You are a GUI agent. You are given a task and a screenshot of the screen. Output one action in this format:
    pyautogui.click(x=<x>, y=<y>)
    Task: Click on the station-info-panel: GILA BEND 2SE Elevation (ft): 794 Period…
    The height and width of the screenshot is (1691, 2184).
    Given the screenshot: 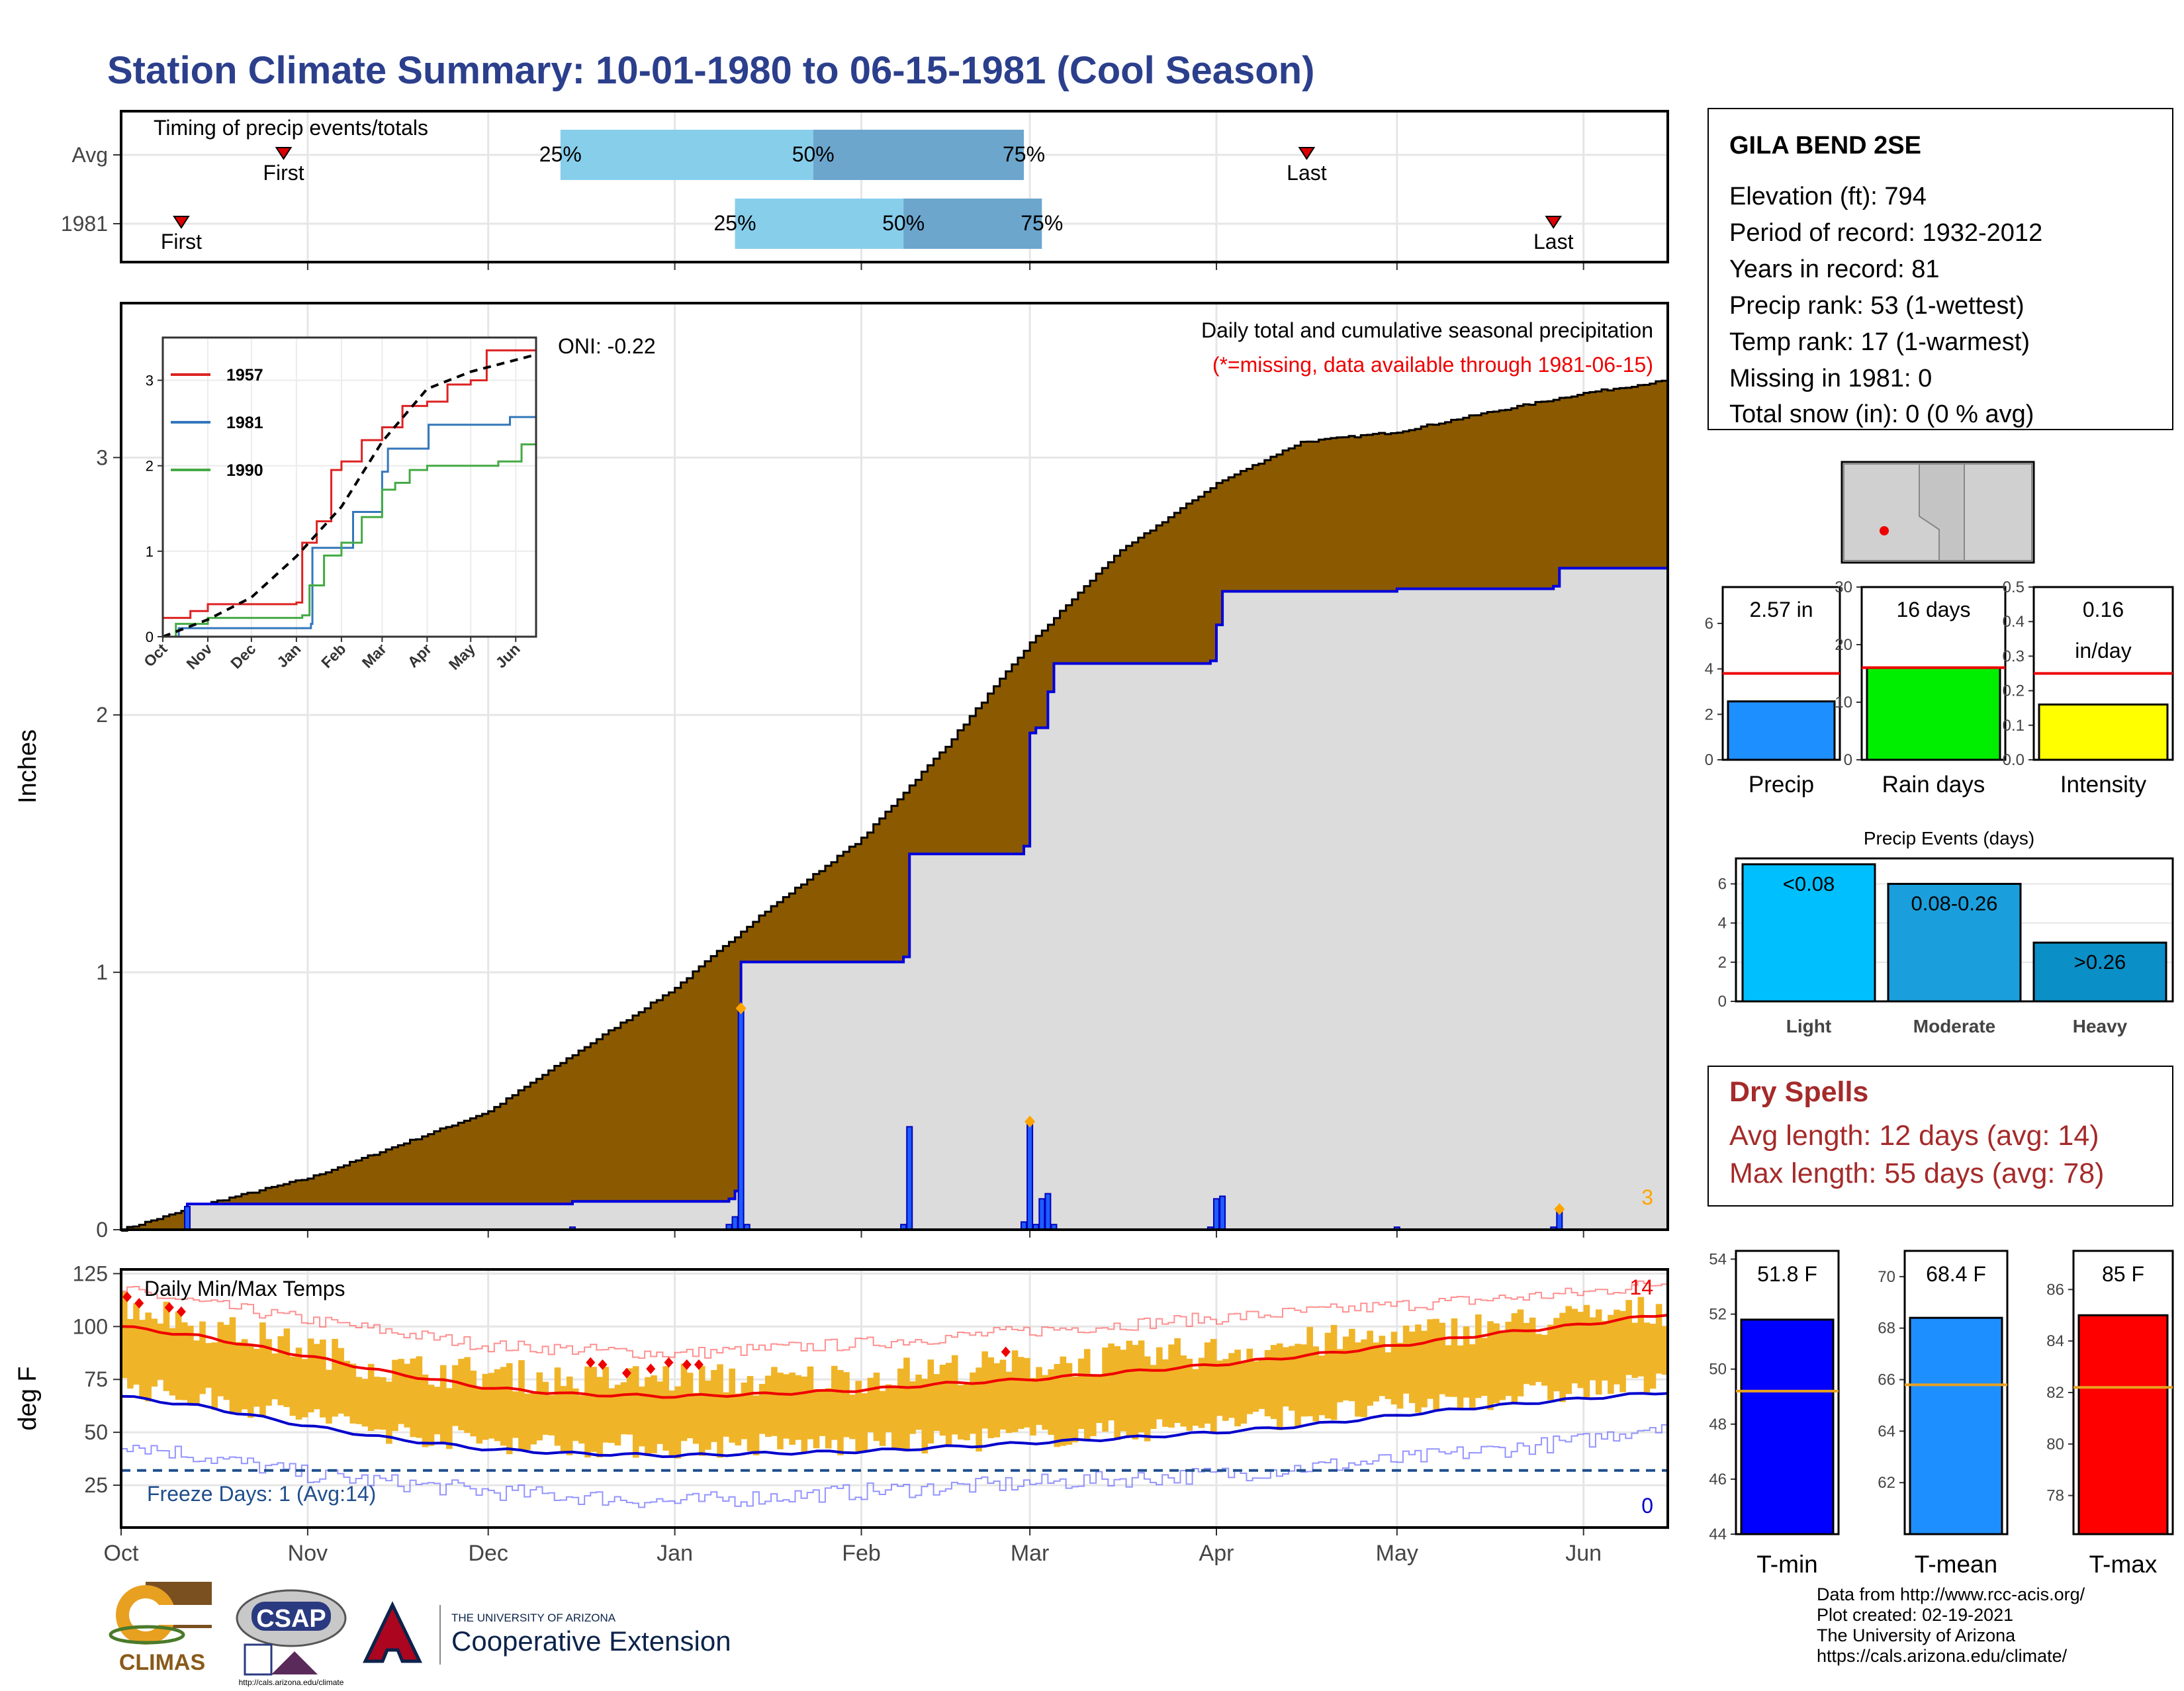 What is the action you would take?
    pyautogui.click(x=1940, y=269)
    